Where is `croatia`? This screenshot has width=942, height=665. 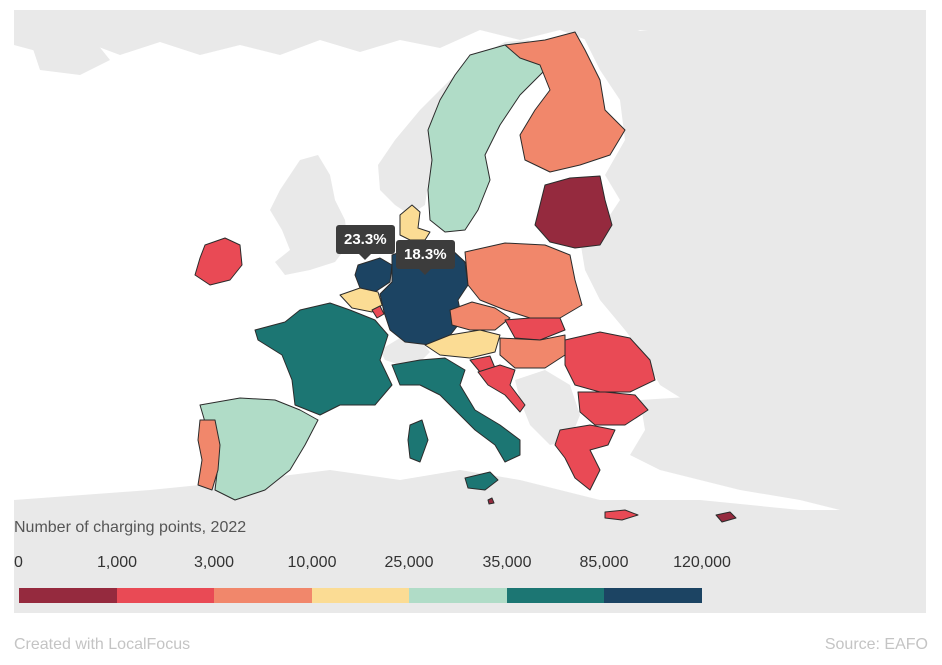
croatia is located at coordinates (501, 388).